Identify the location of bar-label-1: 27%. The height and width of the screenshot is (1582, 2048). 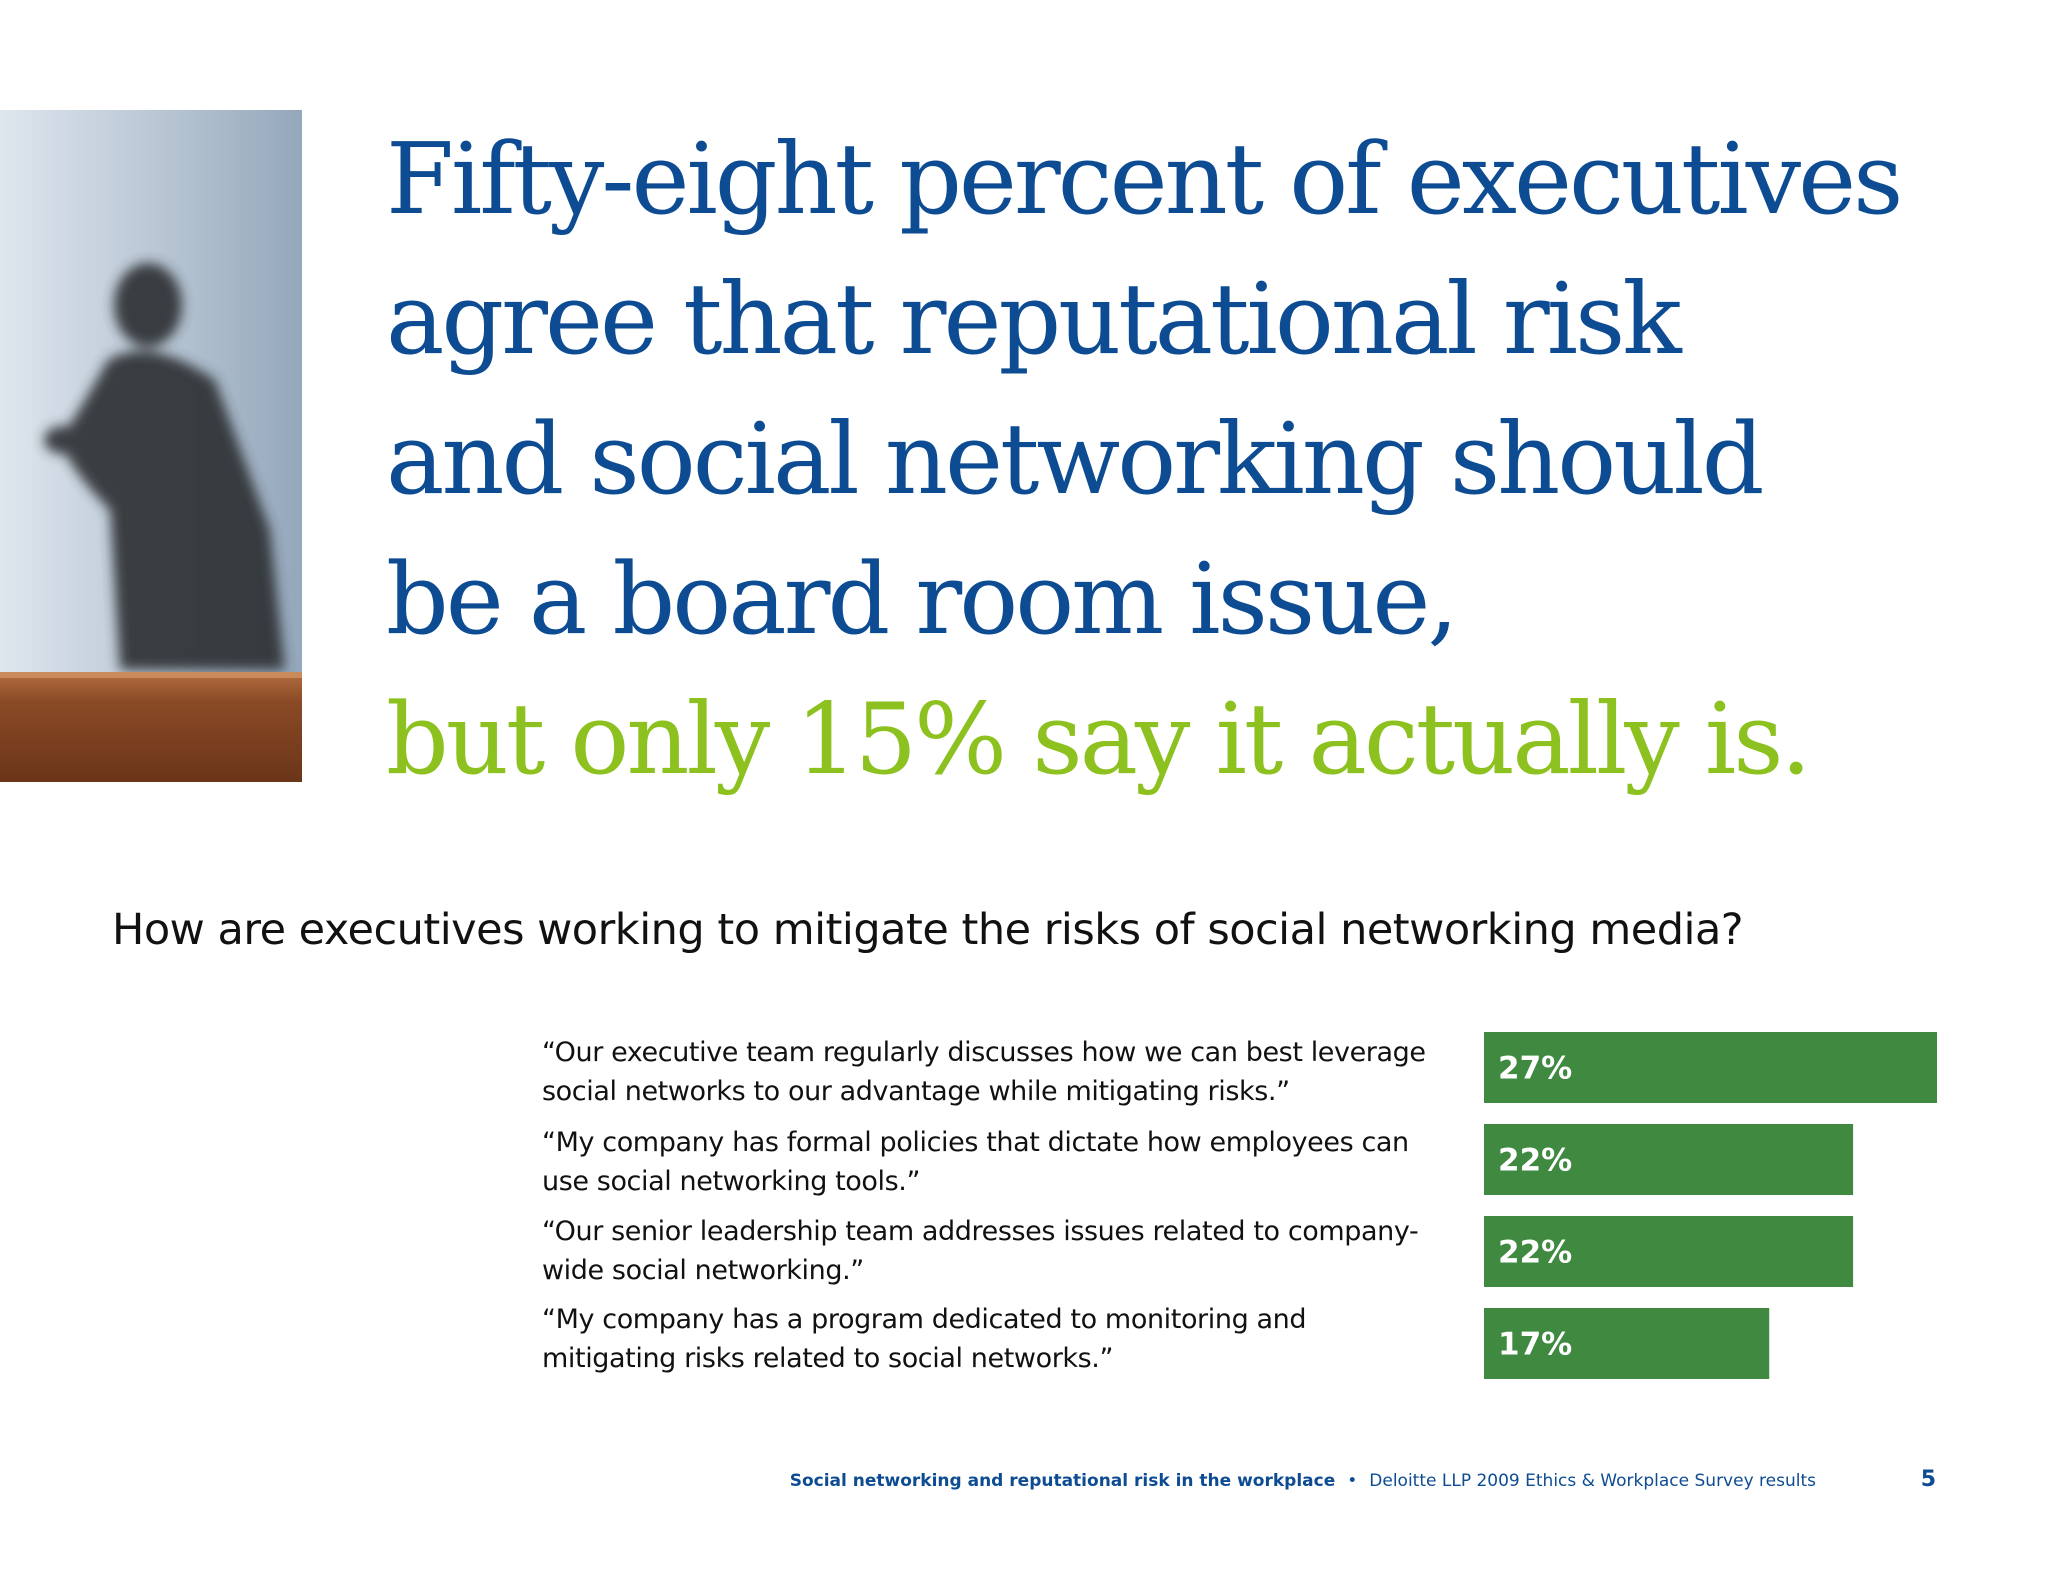
(1535, 1069).